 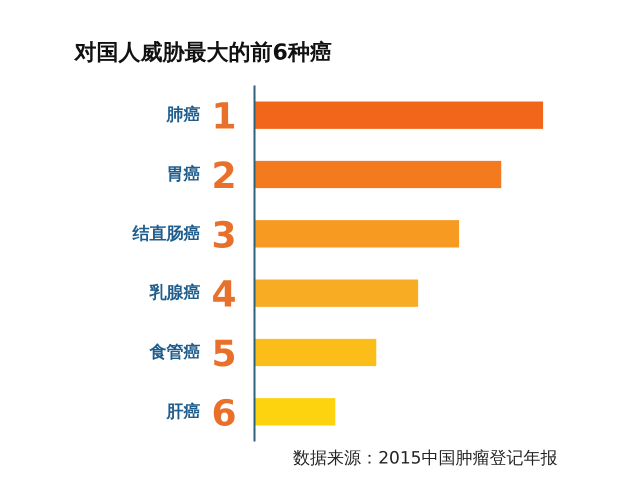 What do you see at coordinates (183, 115) in the screenshot?
I see `y-tick-label: 肺癌` at bounding box center [183, 115].